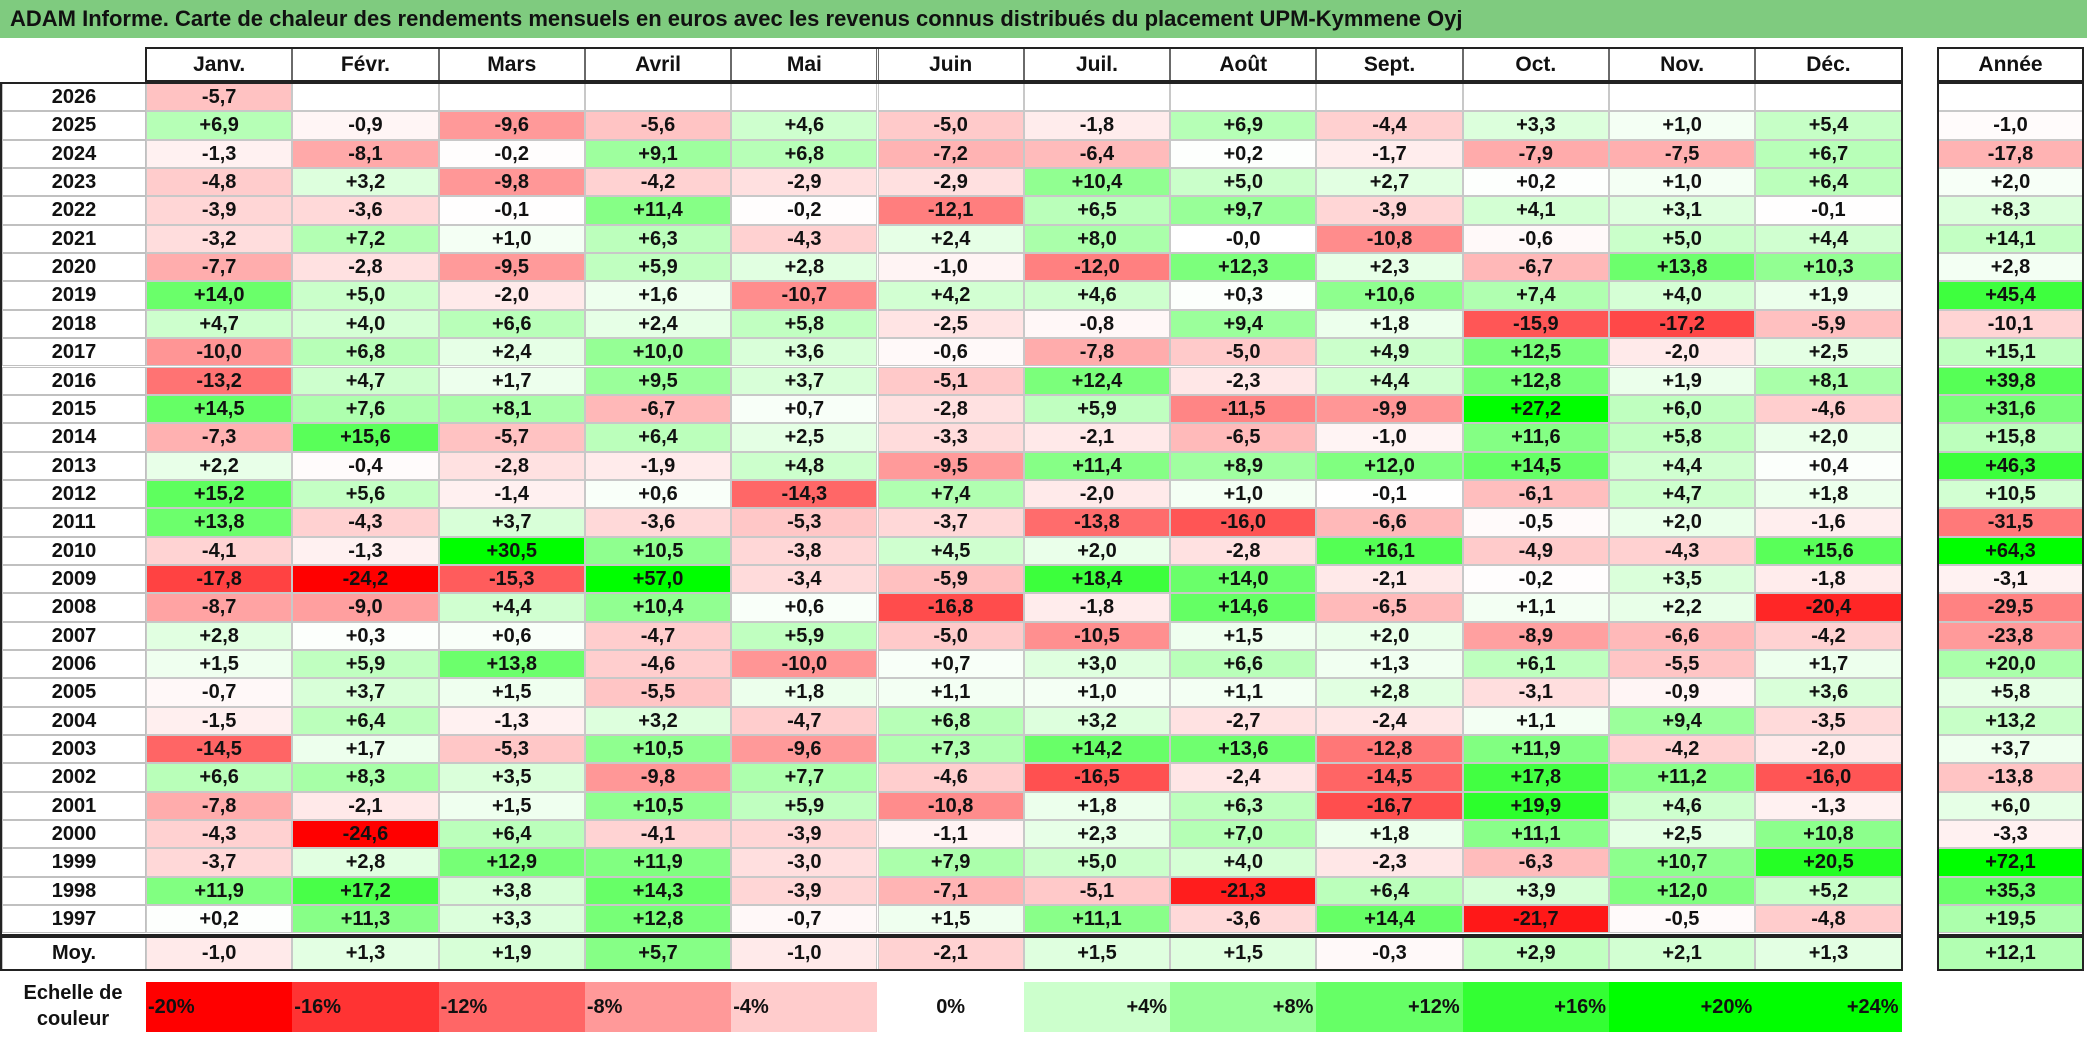 The image size is (2087, 1037). What do you see at coordinates (1535, 579) in the screenshot?
I see `heatmap-cell: -0,2` at bounding box center [1535, 579].